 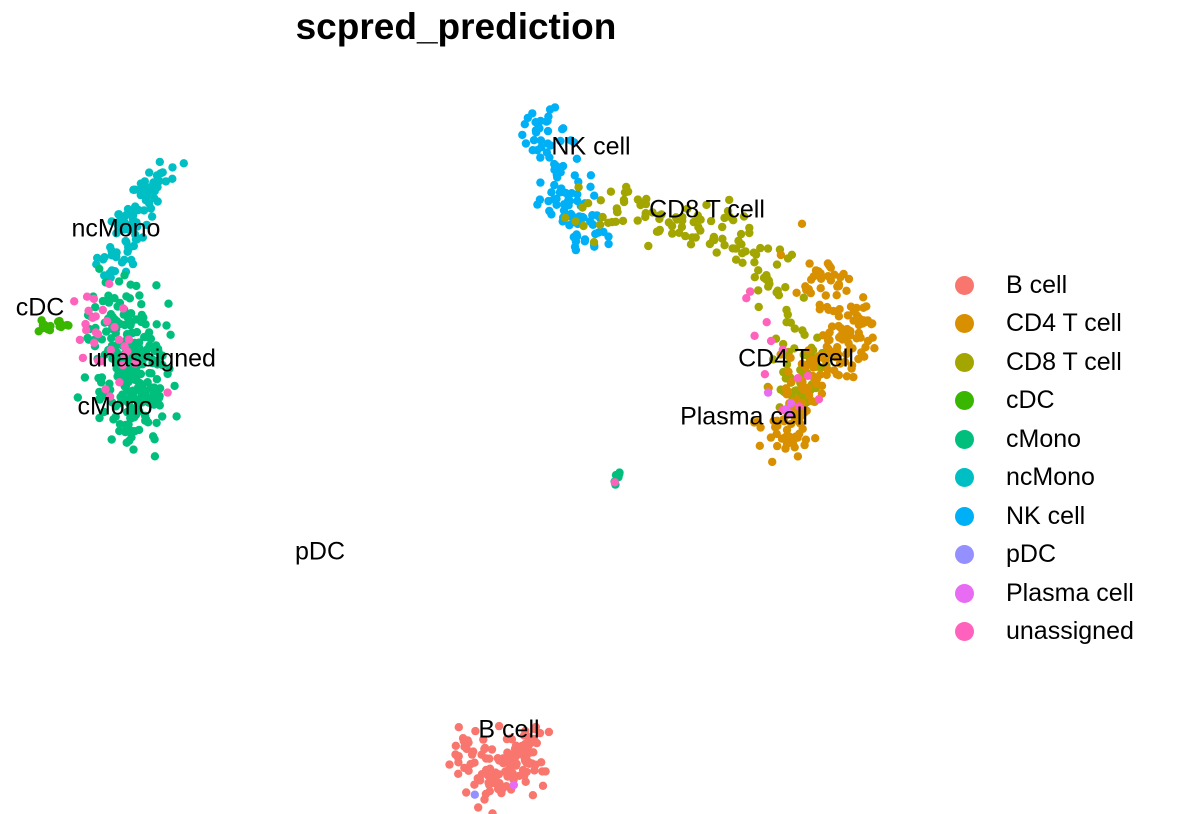 I want to click on legend-item: cMono, so click(x=1044, y=439).